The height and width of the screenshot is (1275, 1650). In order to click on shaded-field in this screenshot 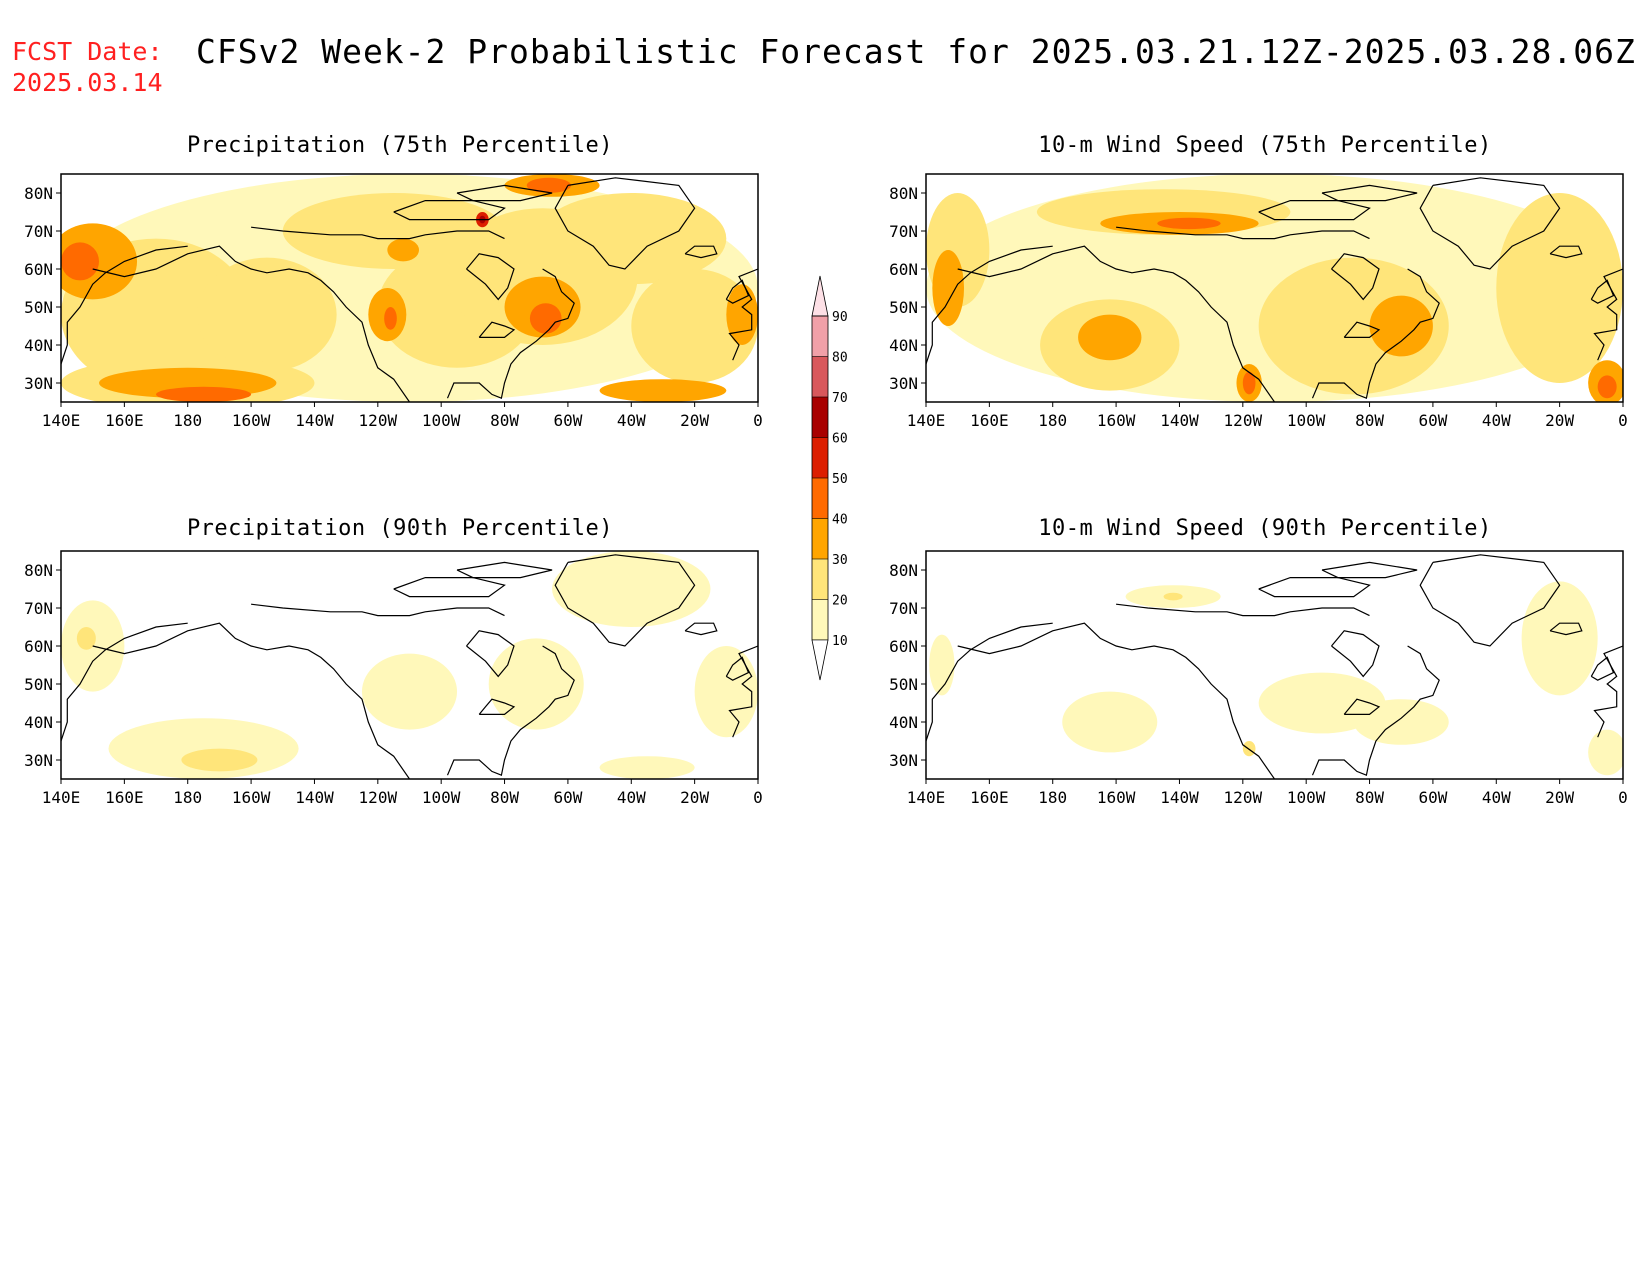, I will do `click(1274, 665)`.